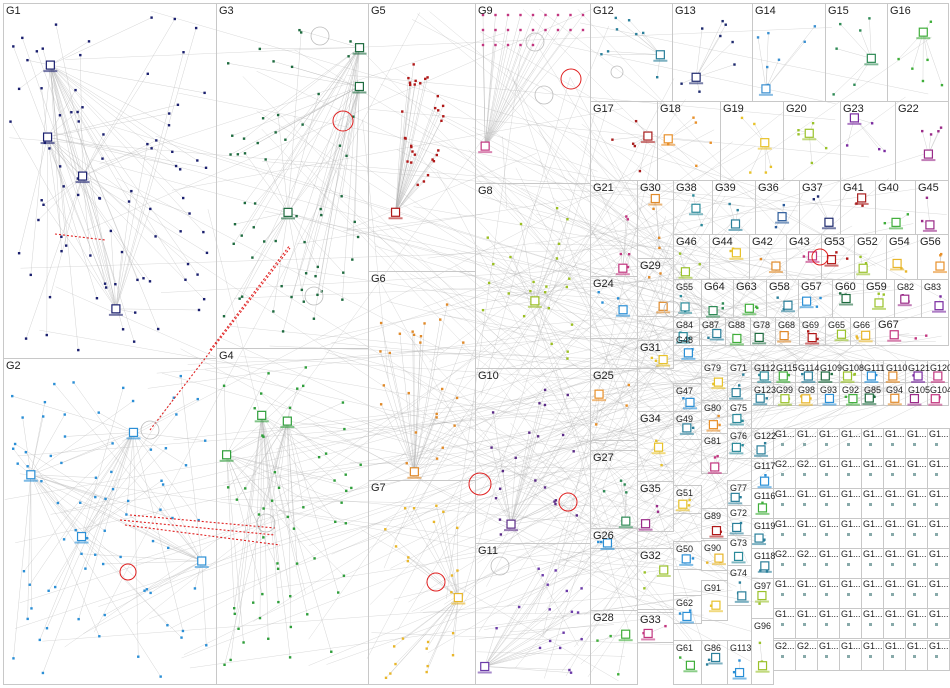  I want to click on group-label-g10: G10, so click(488, 376).